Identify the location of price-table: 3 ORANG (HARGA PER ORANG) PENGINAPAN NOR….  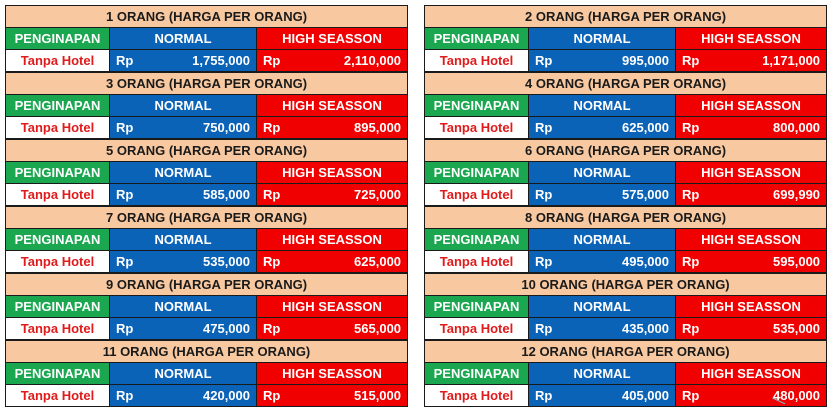
(206, 105).